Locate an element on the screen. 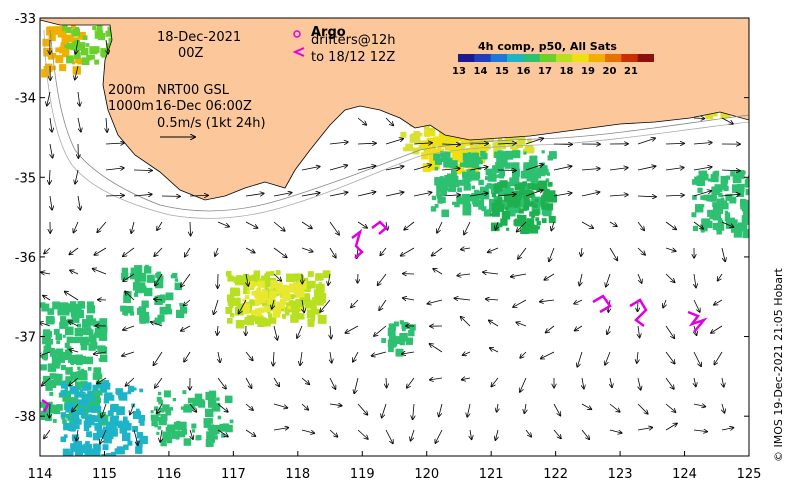  drifter-track is located at coordinates (602, 304).